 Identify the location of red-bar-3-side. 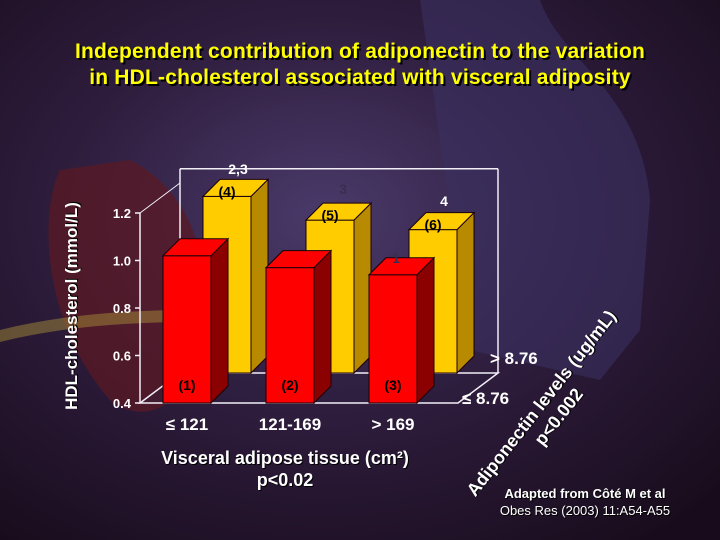
(425, 330).